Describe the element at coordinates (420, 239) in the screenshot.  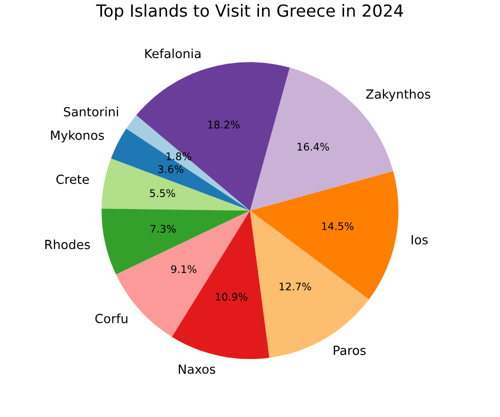
I see `slice-label: Ios` at that location.